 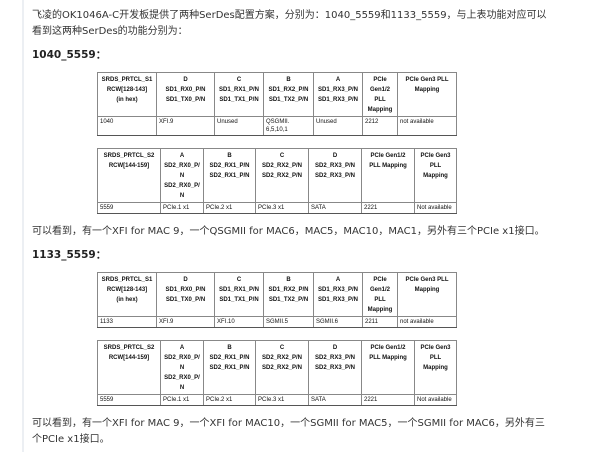 What do you see at coordinates (288, 300) in the screenshot?
I see `header-cell-line: SD1_TX2_P/N` at bounding box center [288, 300].